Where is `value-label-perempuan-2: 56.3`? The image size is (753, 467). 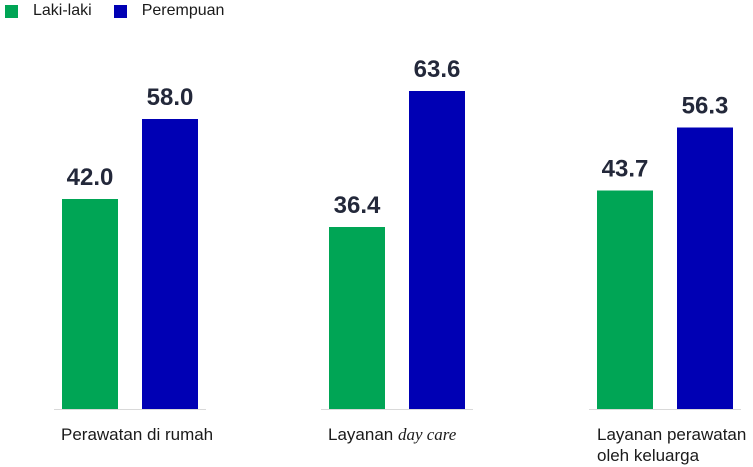
value-label-perempuan-2: 56.3 is located at coordinates (705, 106).